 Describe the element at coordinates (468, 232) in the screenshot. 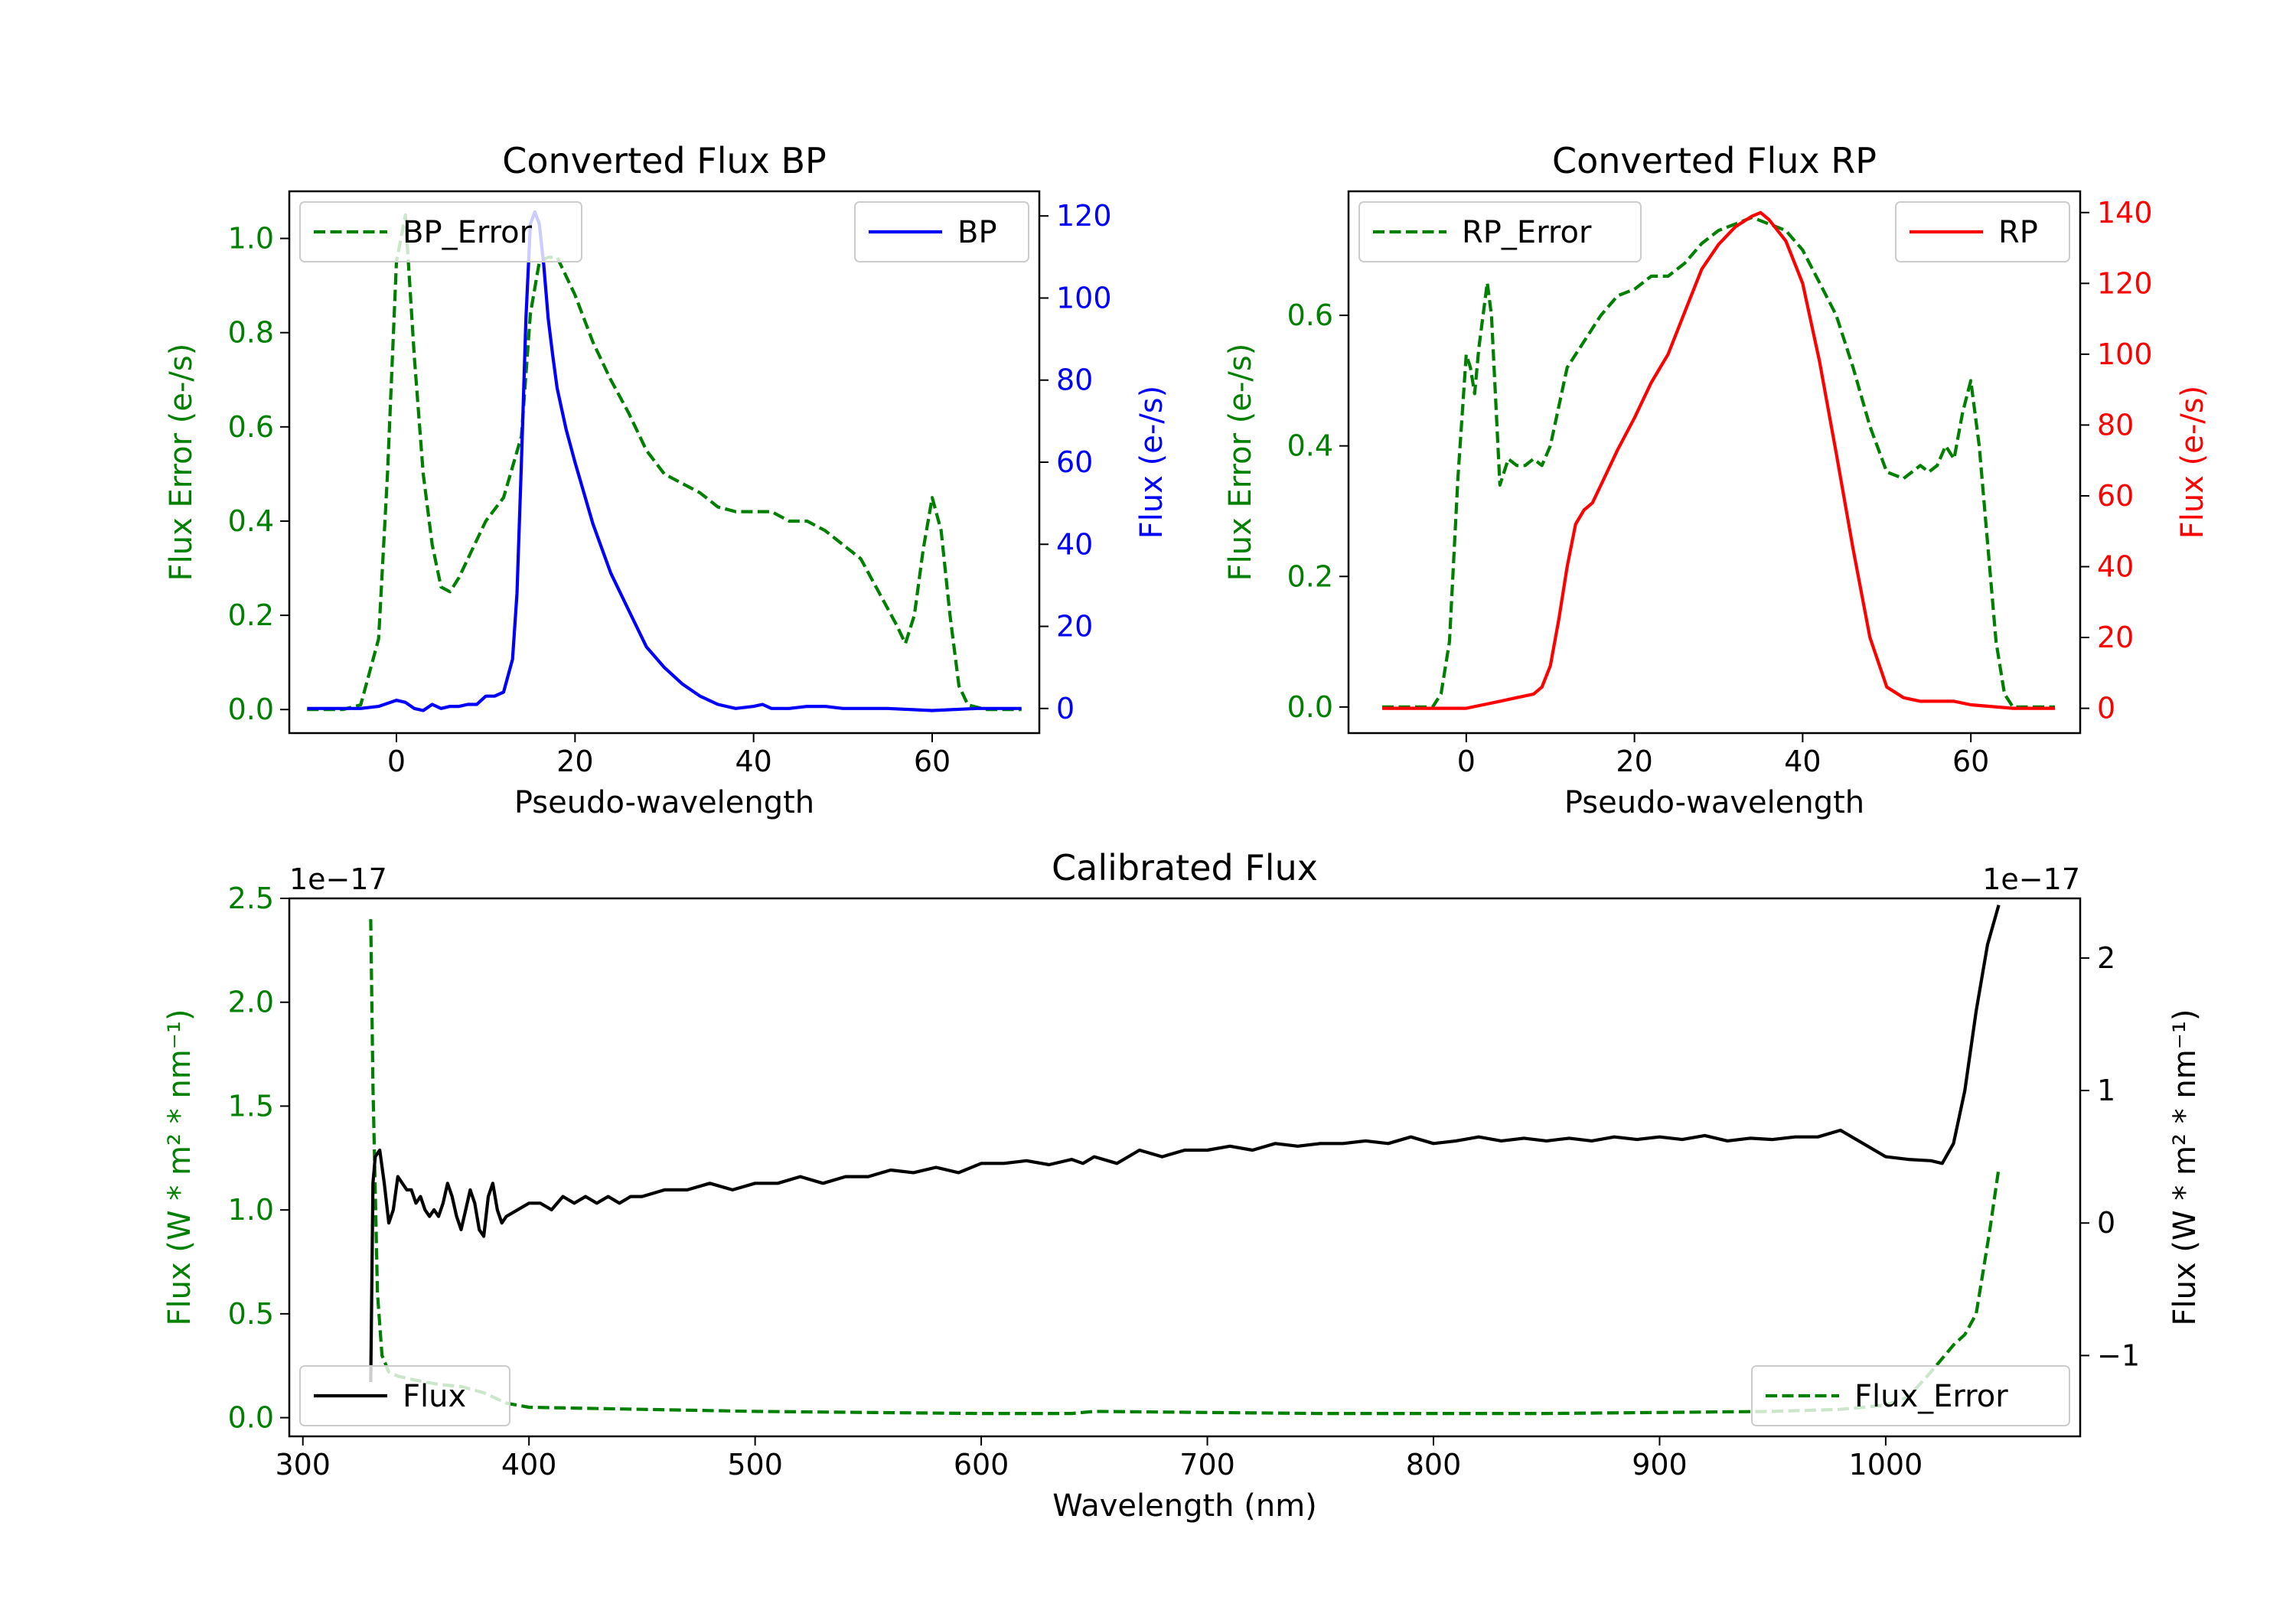

I see `legend-label: BP_Error` at that location.